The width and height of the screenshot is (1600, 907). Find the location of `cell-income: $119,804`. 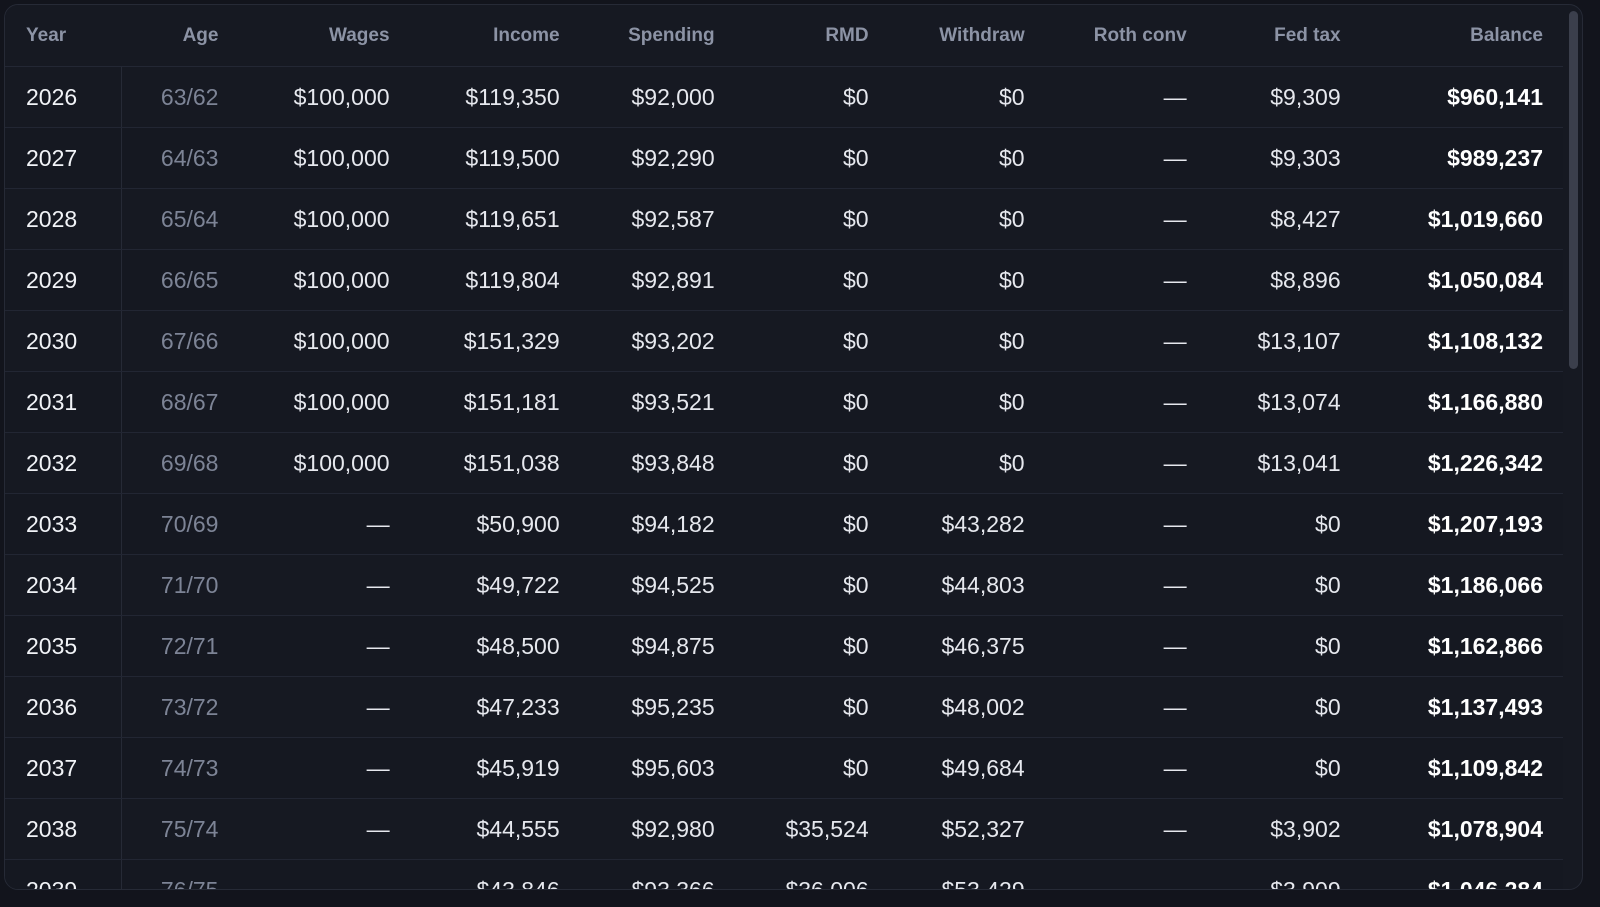

cell-income: $119,804 is located at coordinates (494, 280).